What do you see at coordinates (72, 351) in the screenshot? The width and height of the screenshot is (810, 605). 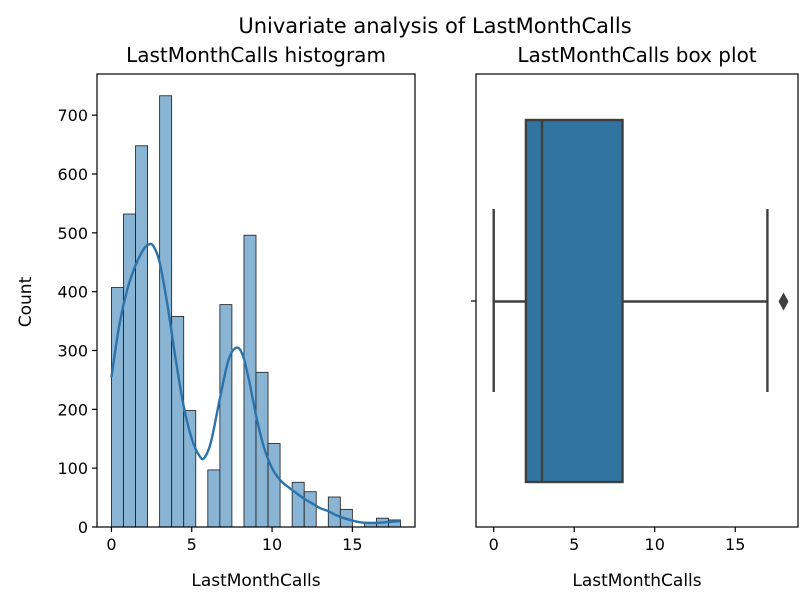 I see `histogram-y-tick-label: 300` at bounding box center [72, 351].